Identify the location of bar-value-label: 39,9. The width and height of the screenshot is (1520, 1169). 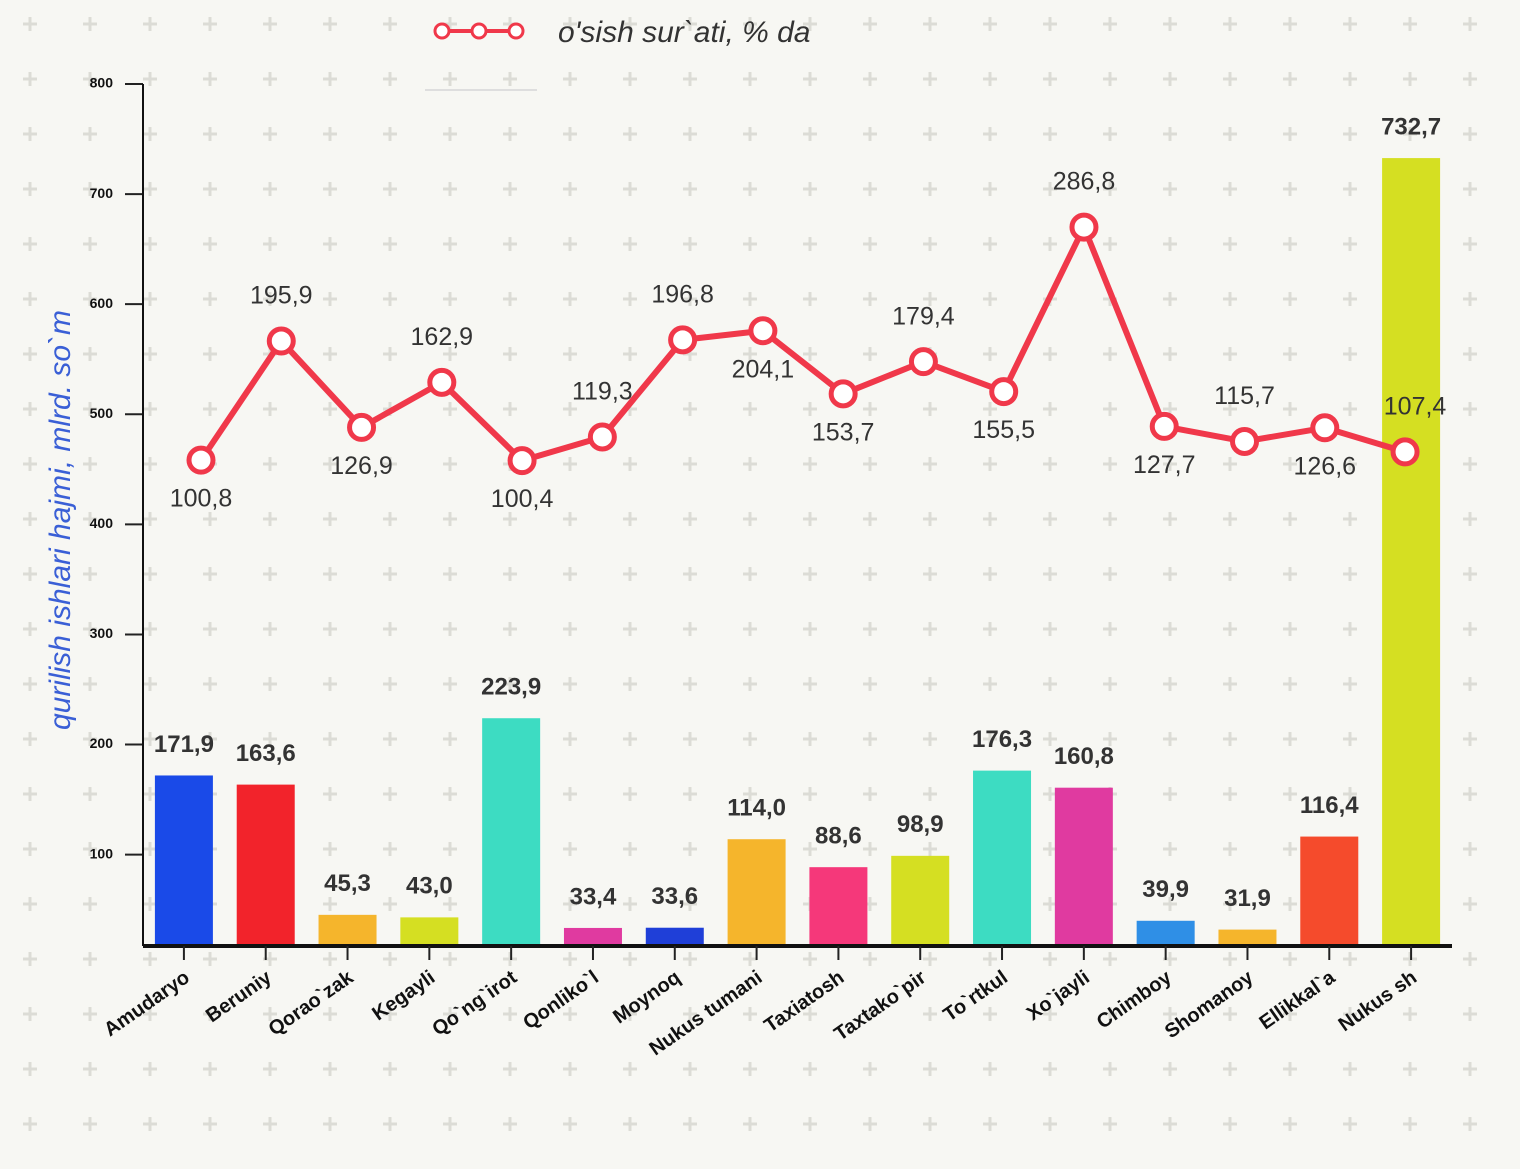
(1165, 889).